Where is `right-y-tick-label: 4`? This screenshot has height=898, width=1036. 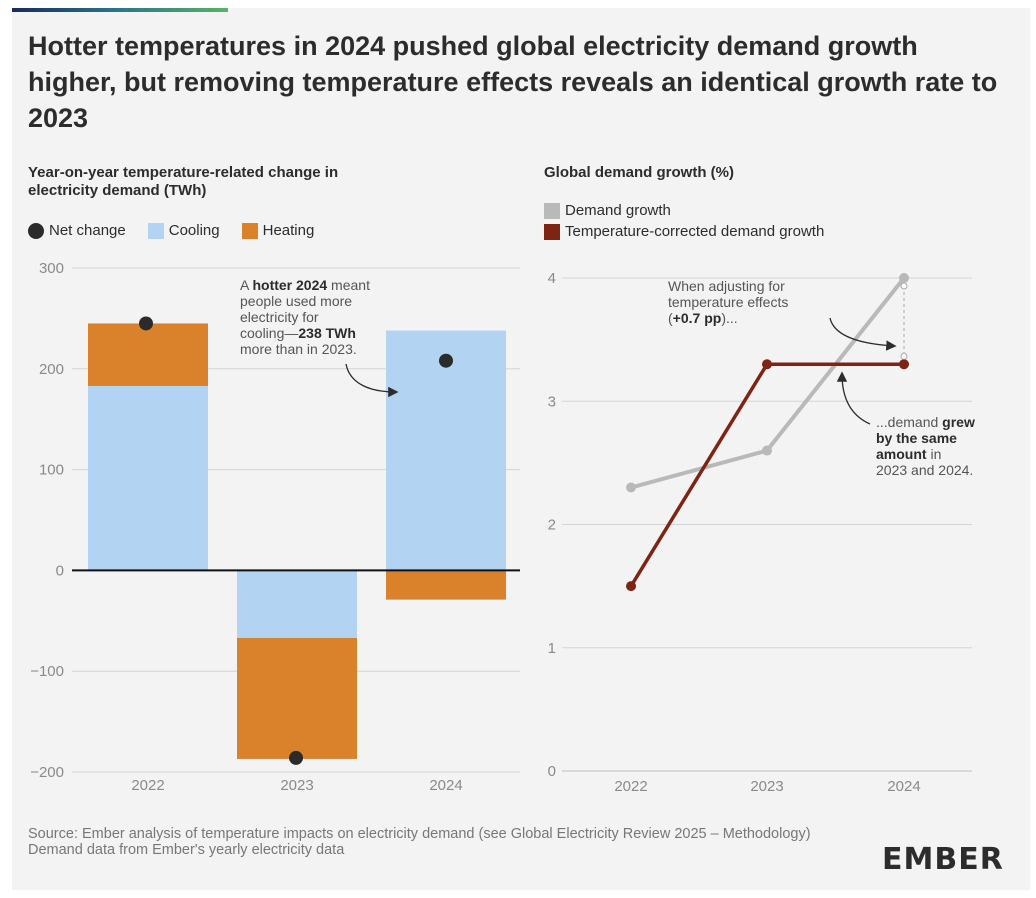 right-y-tick-label: 4 is located at coordinates (552, 278).